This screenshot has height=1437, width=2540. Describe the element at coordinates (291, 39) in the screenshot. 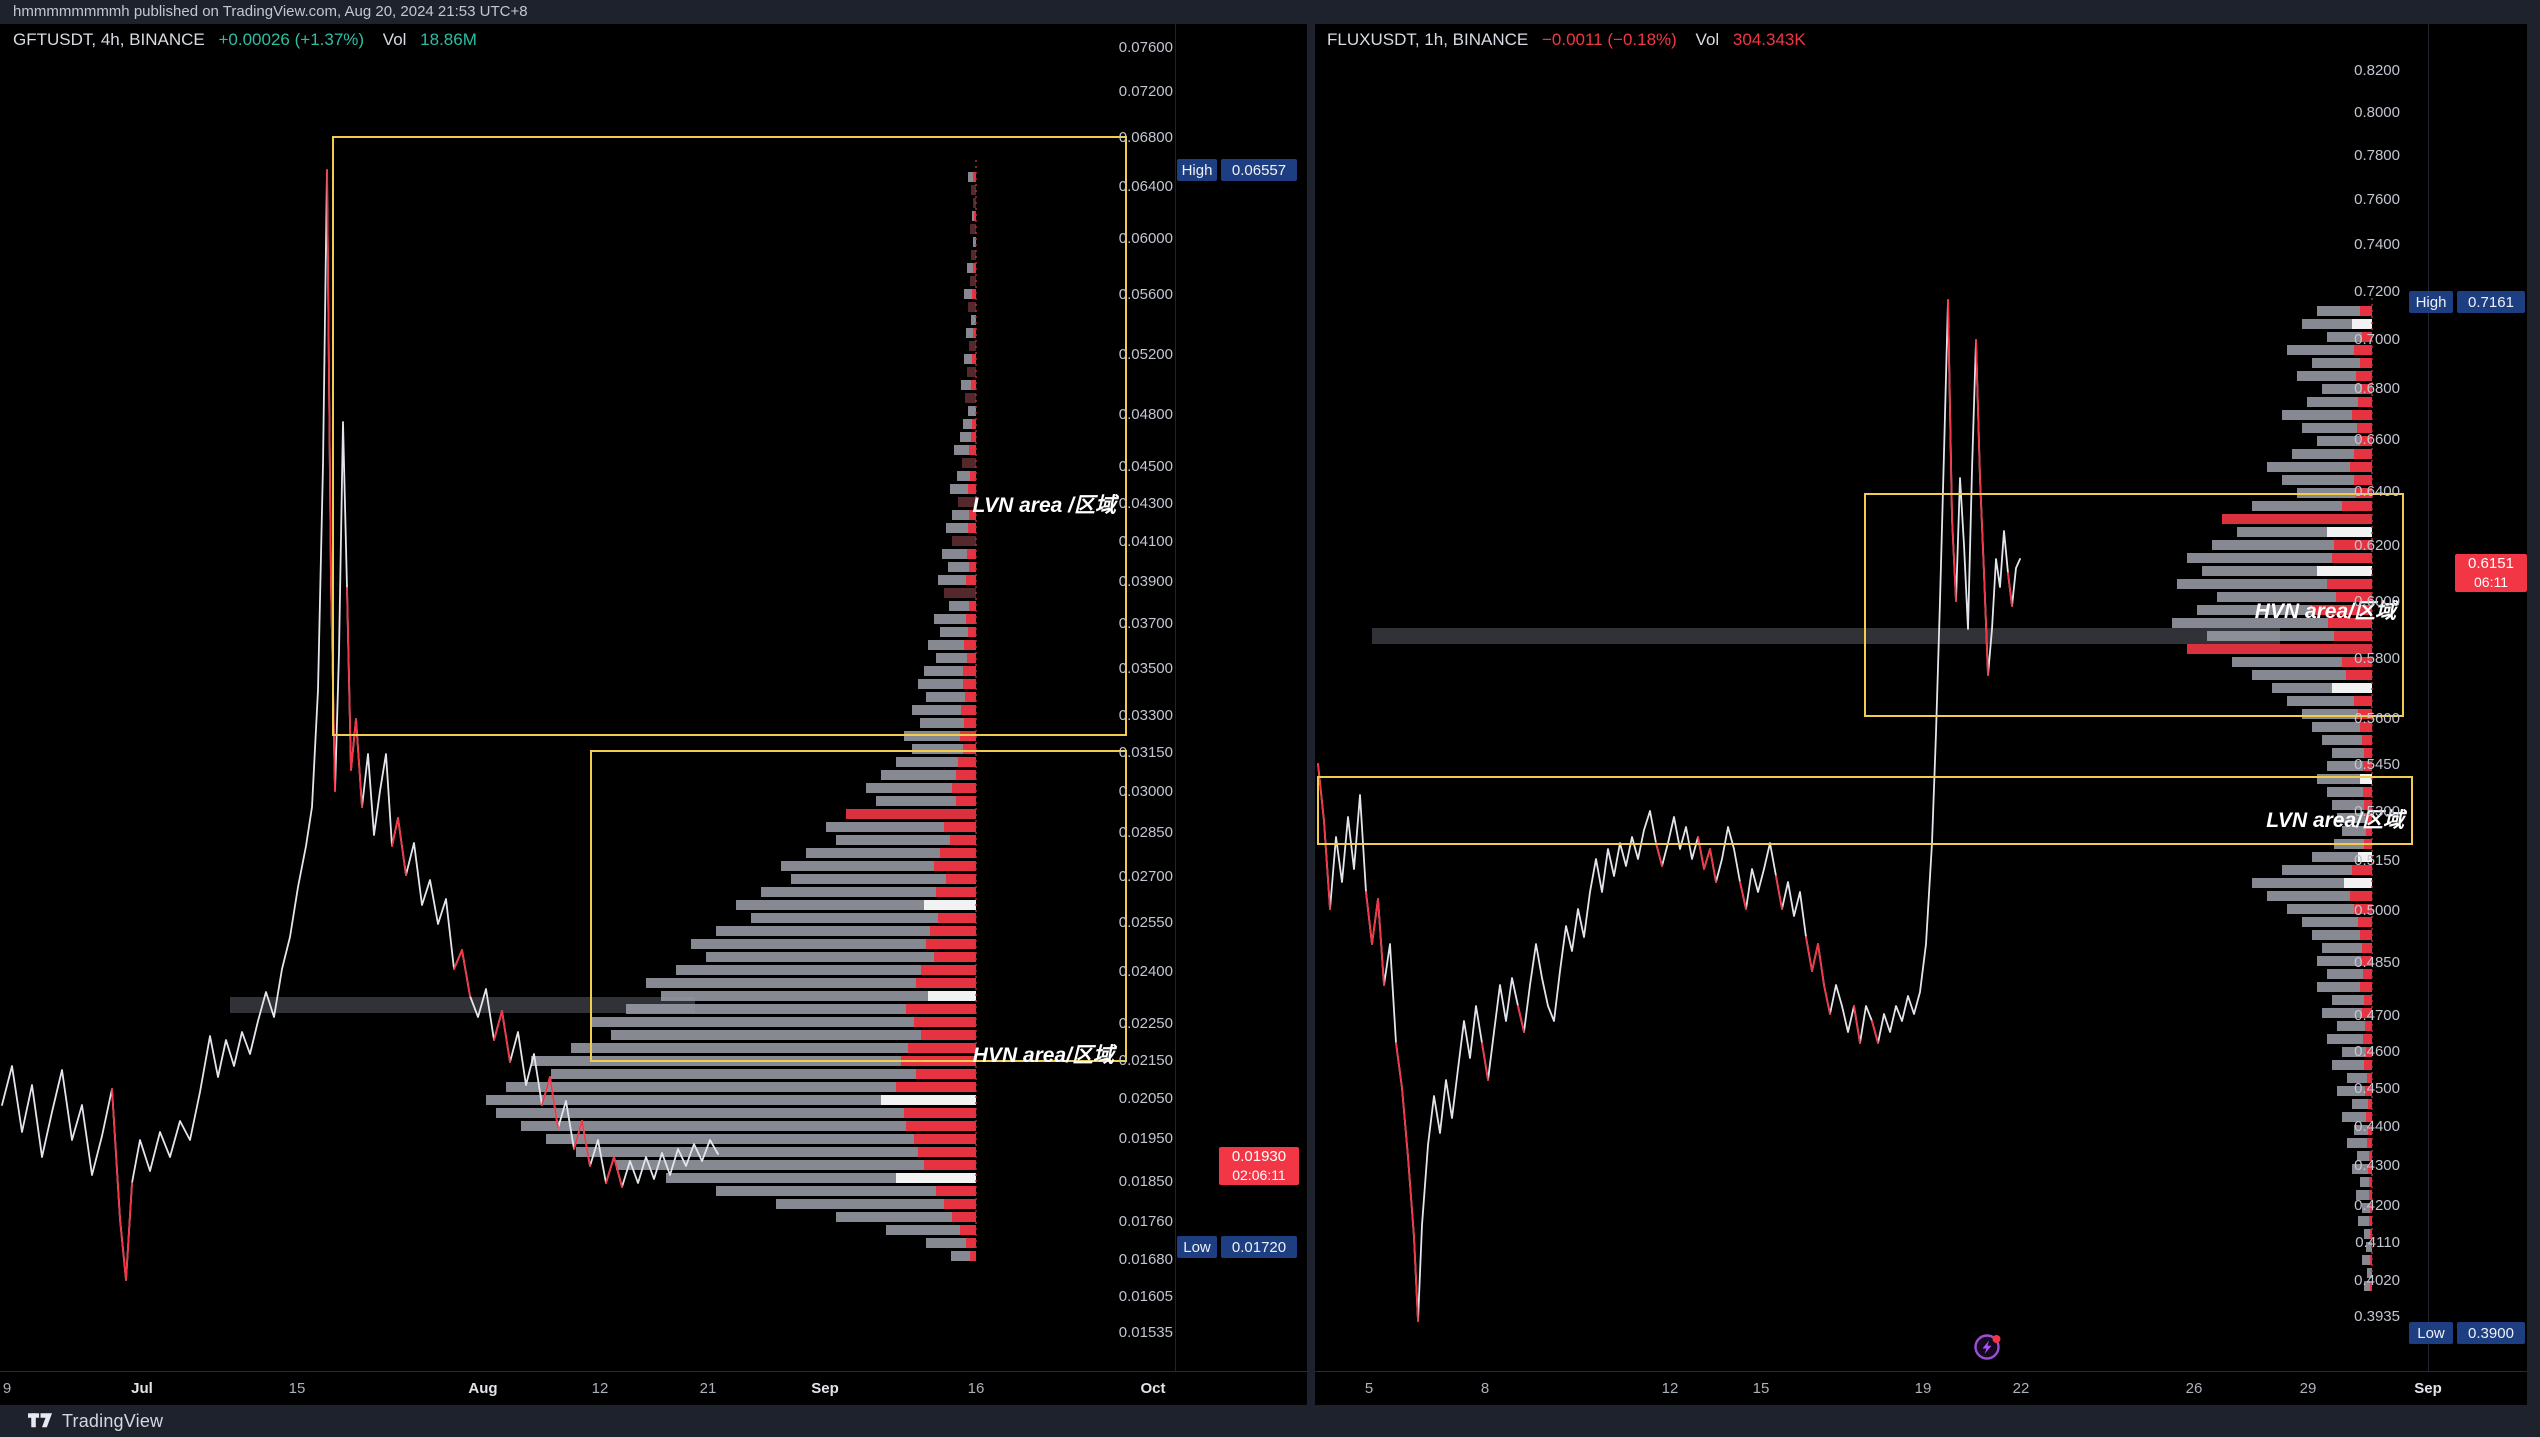

I see `price-change: +0.00026 (+1.37%)` at that location.